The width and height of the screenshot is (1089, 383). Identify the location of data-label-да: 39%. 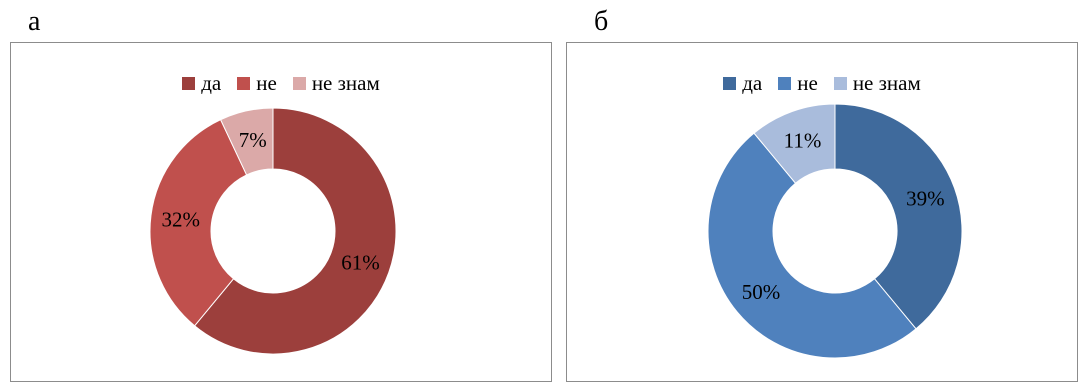
(925, 198).